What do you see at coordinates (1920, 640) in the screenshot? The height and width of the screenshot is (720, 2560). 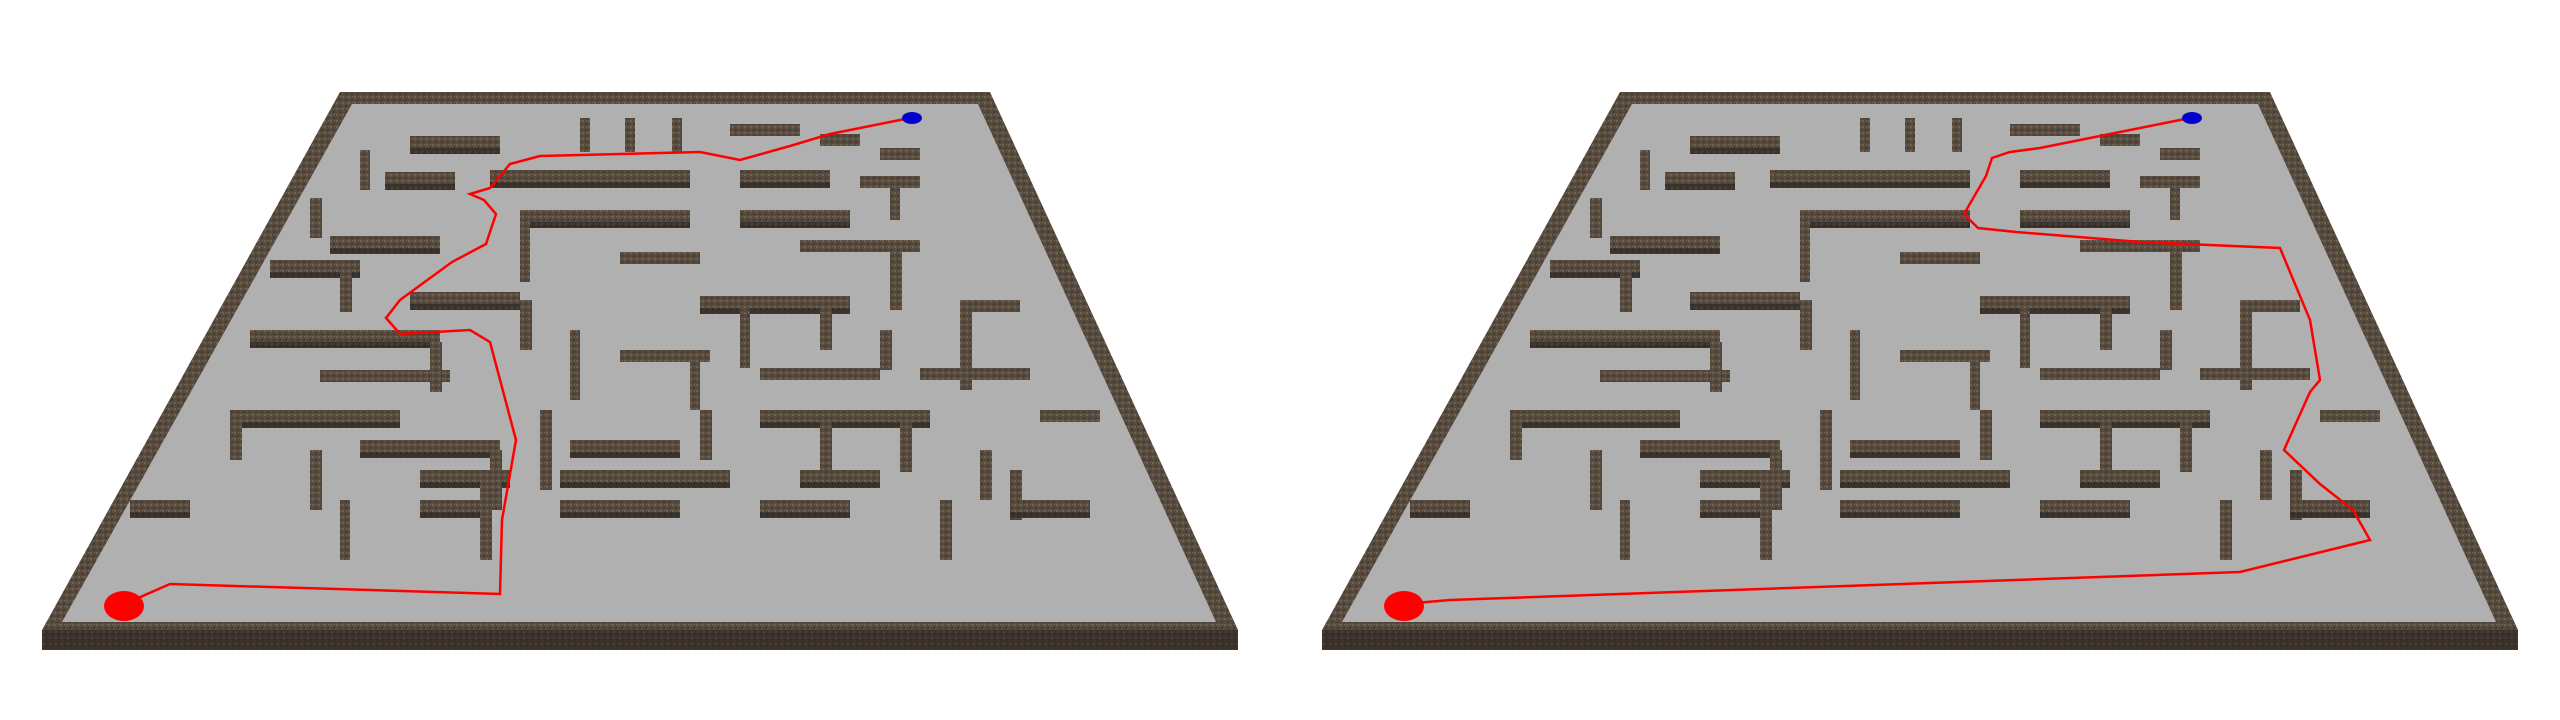 I see `right-maze-frame-front` at bounding box center [1920, 640].